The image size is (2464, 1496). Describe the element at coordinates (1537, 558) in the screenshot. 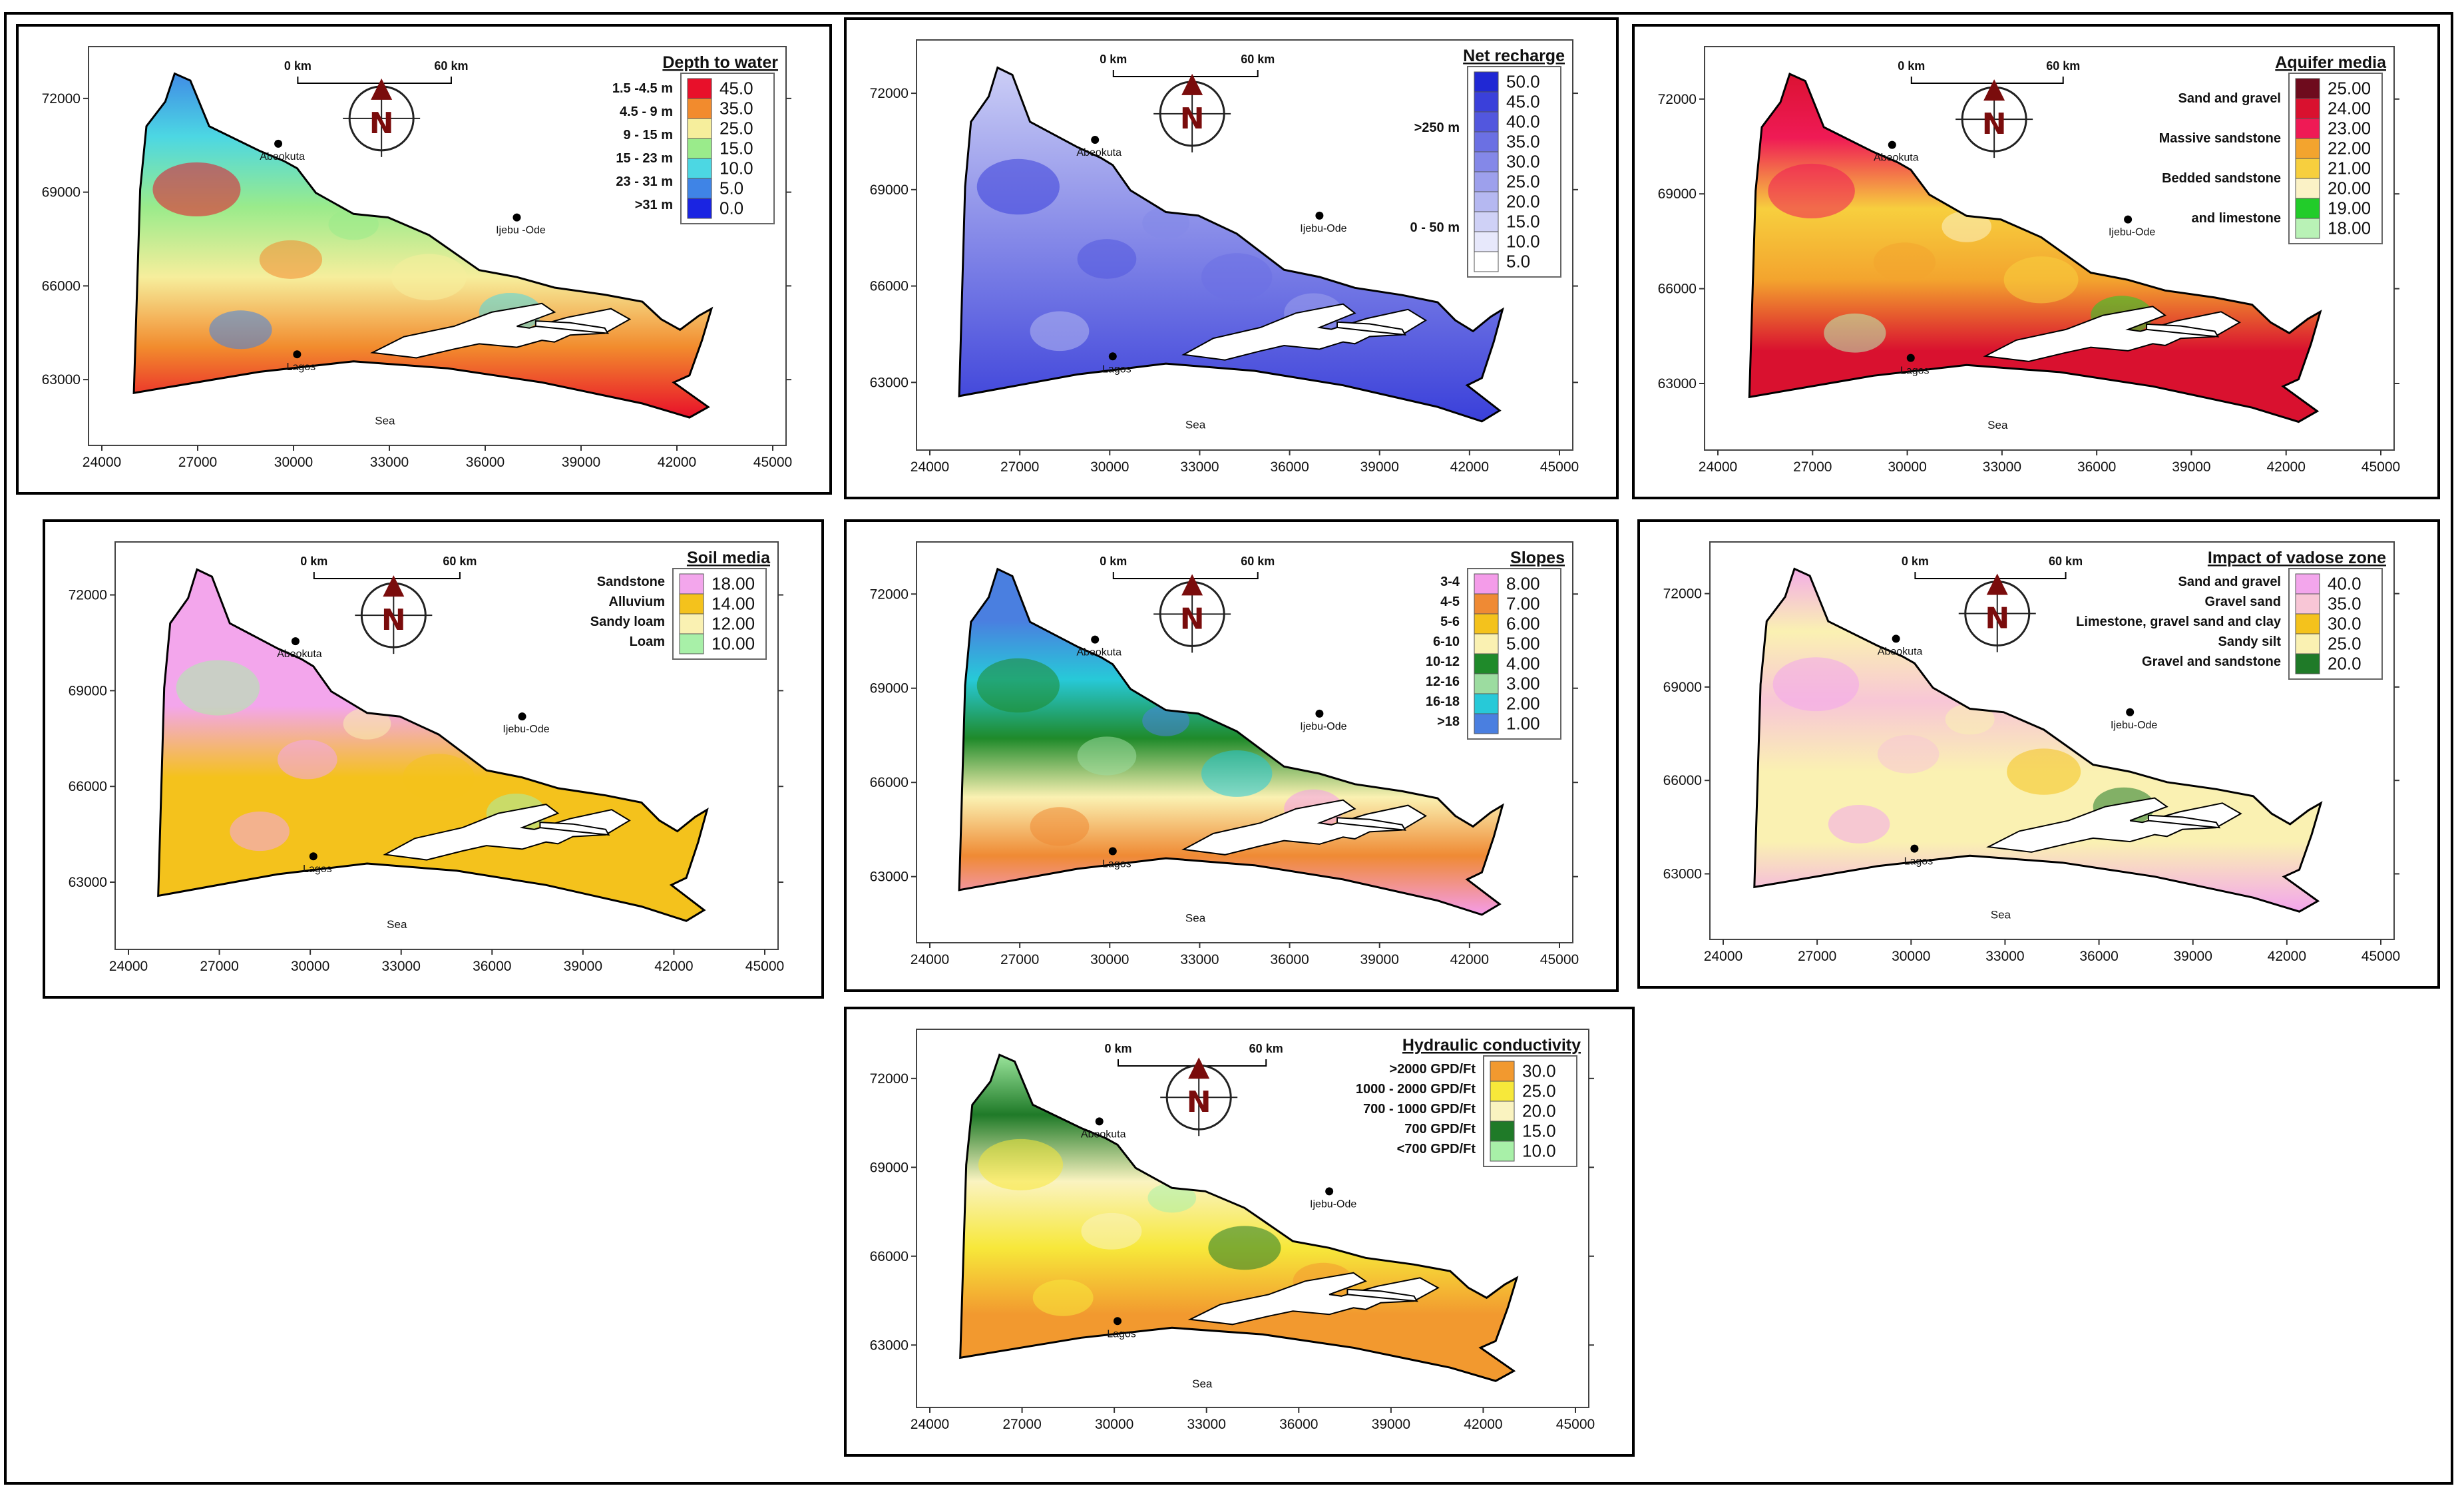

I see `map-title: Slopes` at that location.